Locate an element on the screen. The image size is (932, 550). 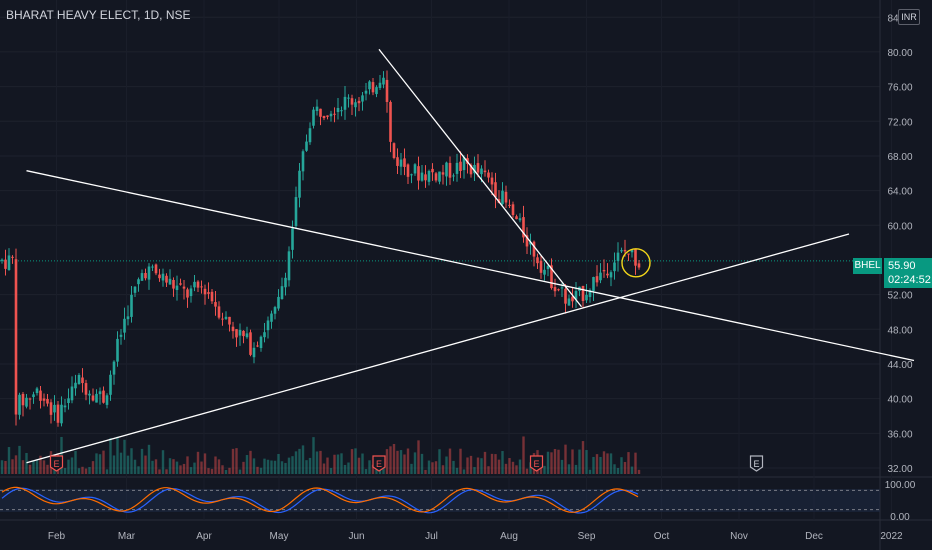
time-tick-label: Jul is located at coordinates (431, 536).